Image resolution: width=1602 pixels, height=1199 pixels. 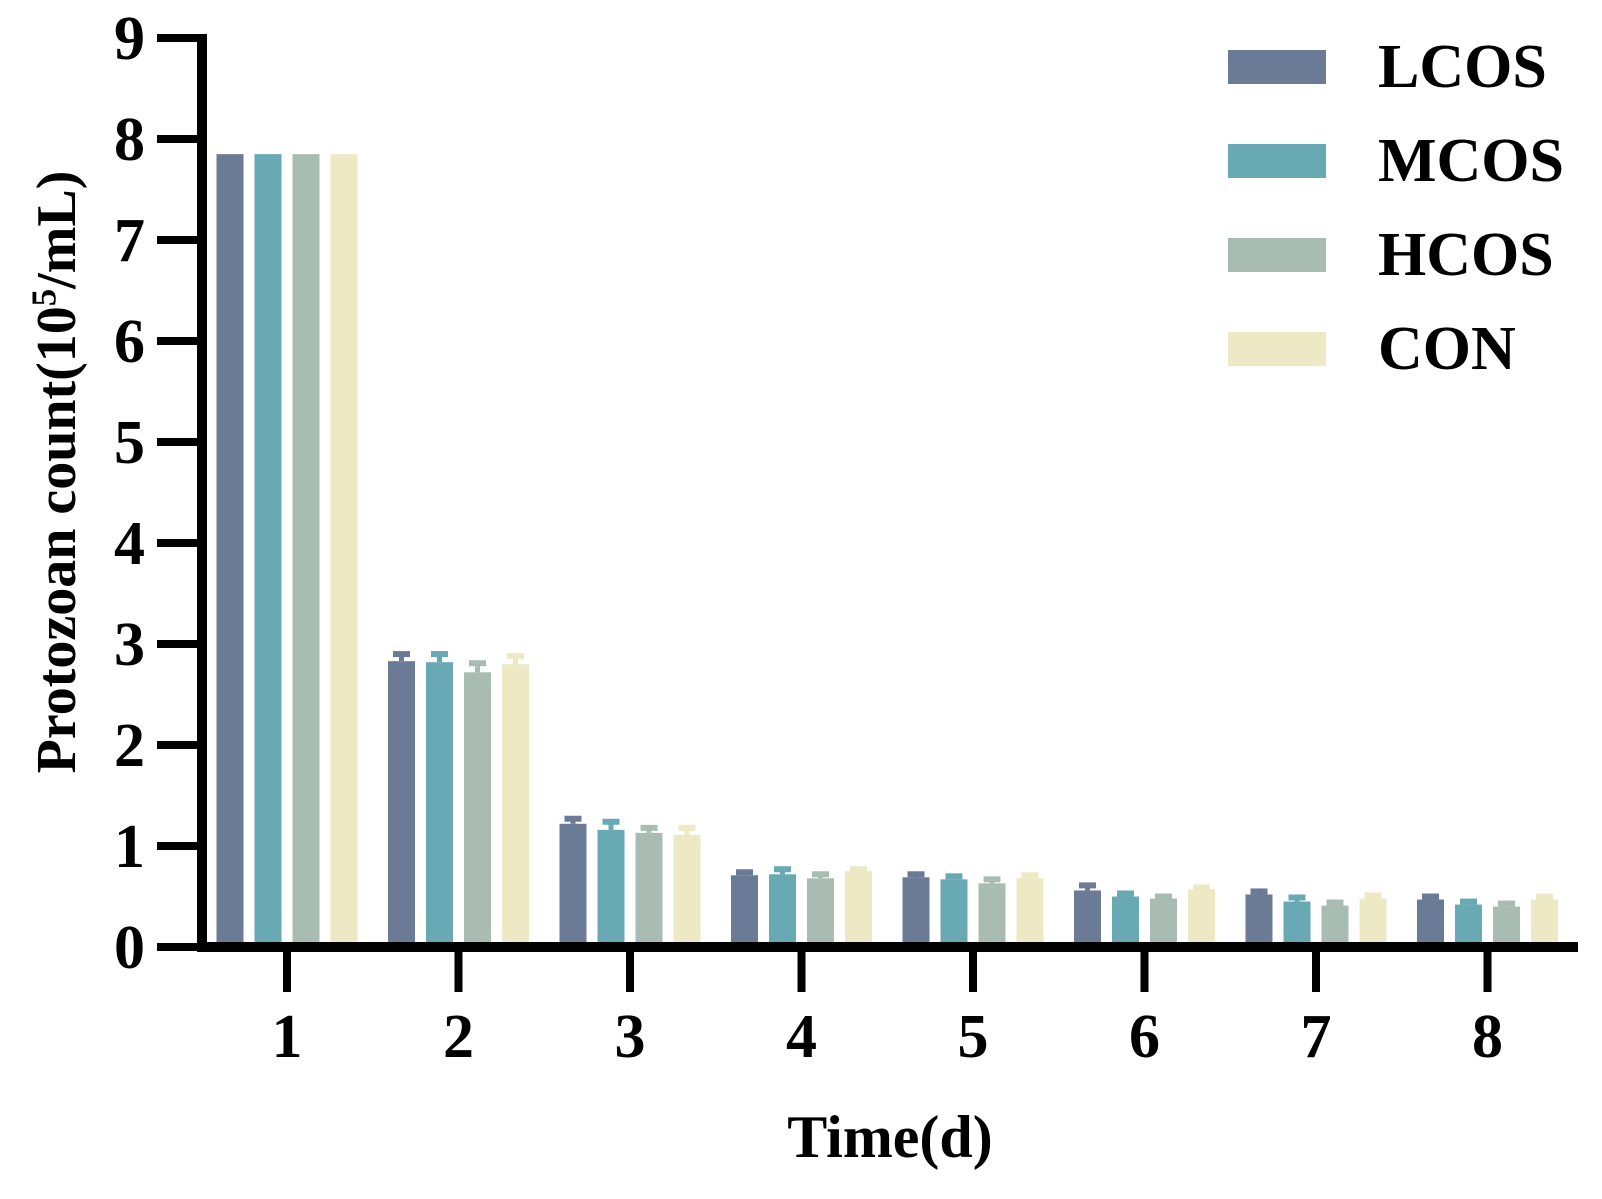 I want to click on error-cap-HCOS-day5, so click(x=992, y=879).